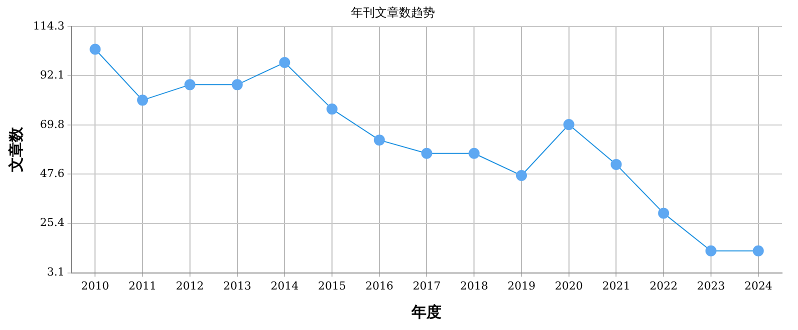 The image size is (798, 330). Describe the element at coordinates (664, 285) in the screenshot. I see `x-tick-label: 2022` at that location.